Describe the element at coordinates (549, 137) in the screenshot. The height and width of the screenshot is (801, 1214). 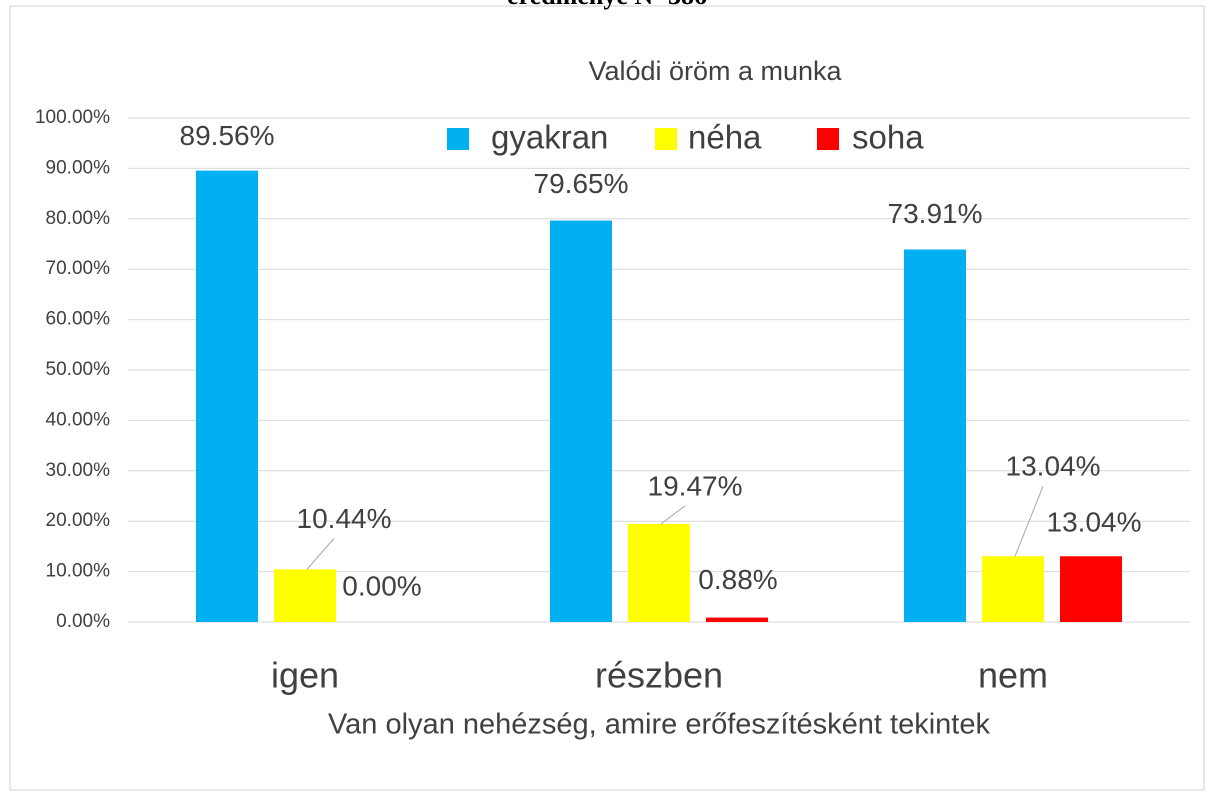
I see `legend-label: gyakran` at that location.